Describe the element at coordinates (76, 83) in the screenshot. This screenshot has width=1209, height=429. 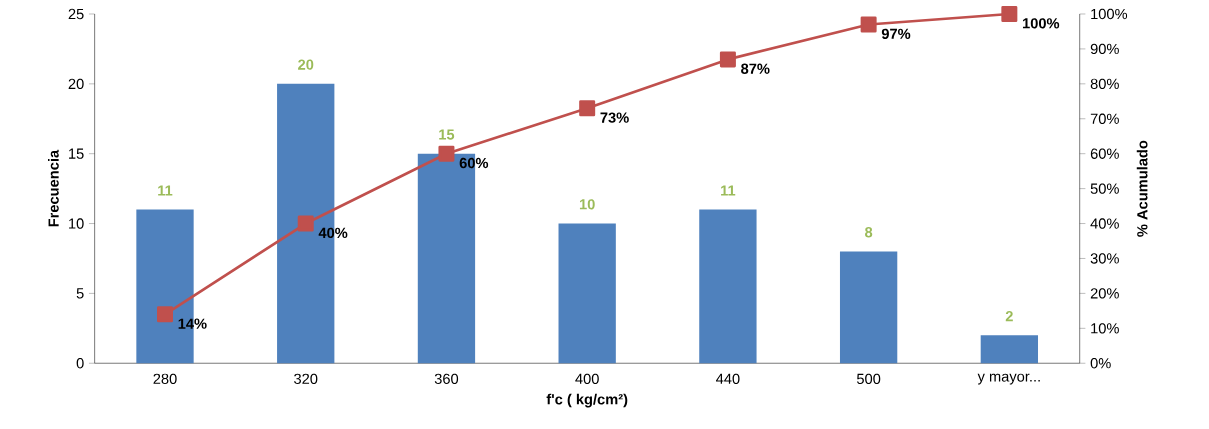
I see `y-tick-label: 20` at that location.